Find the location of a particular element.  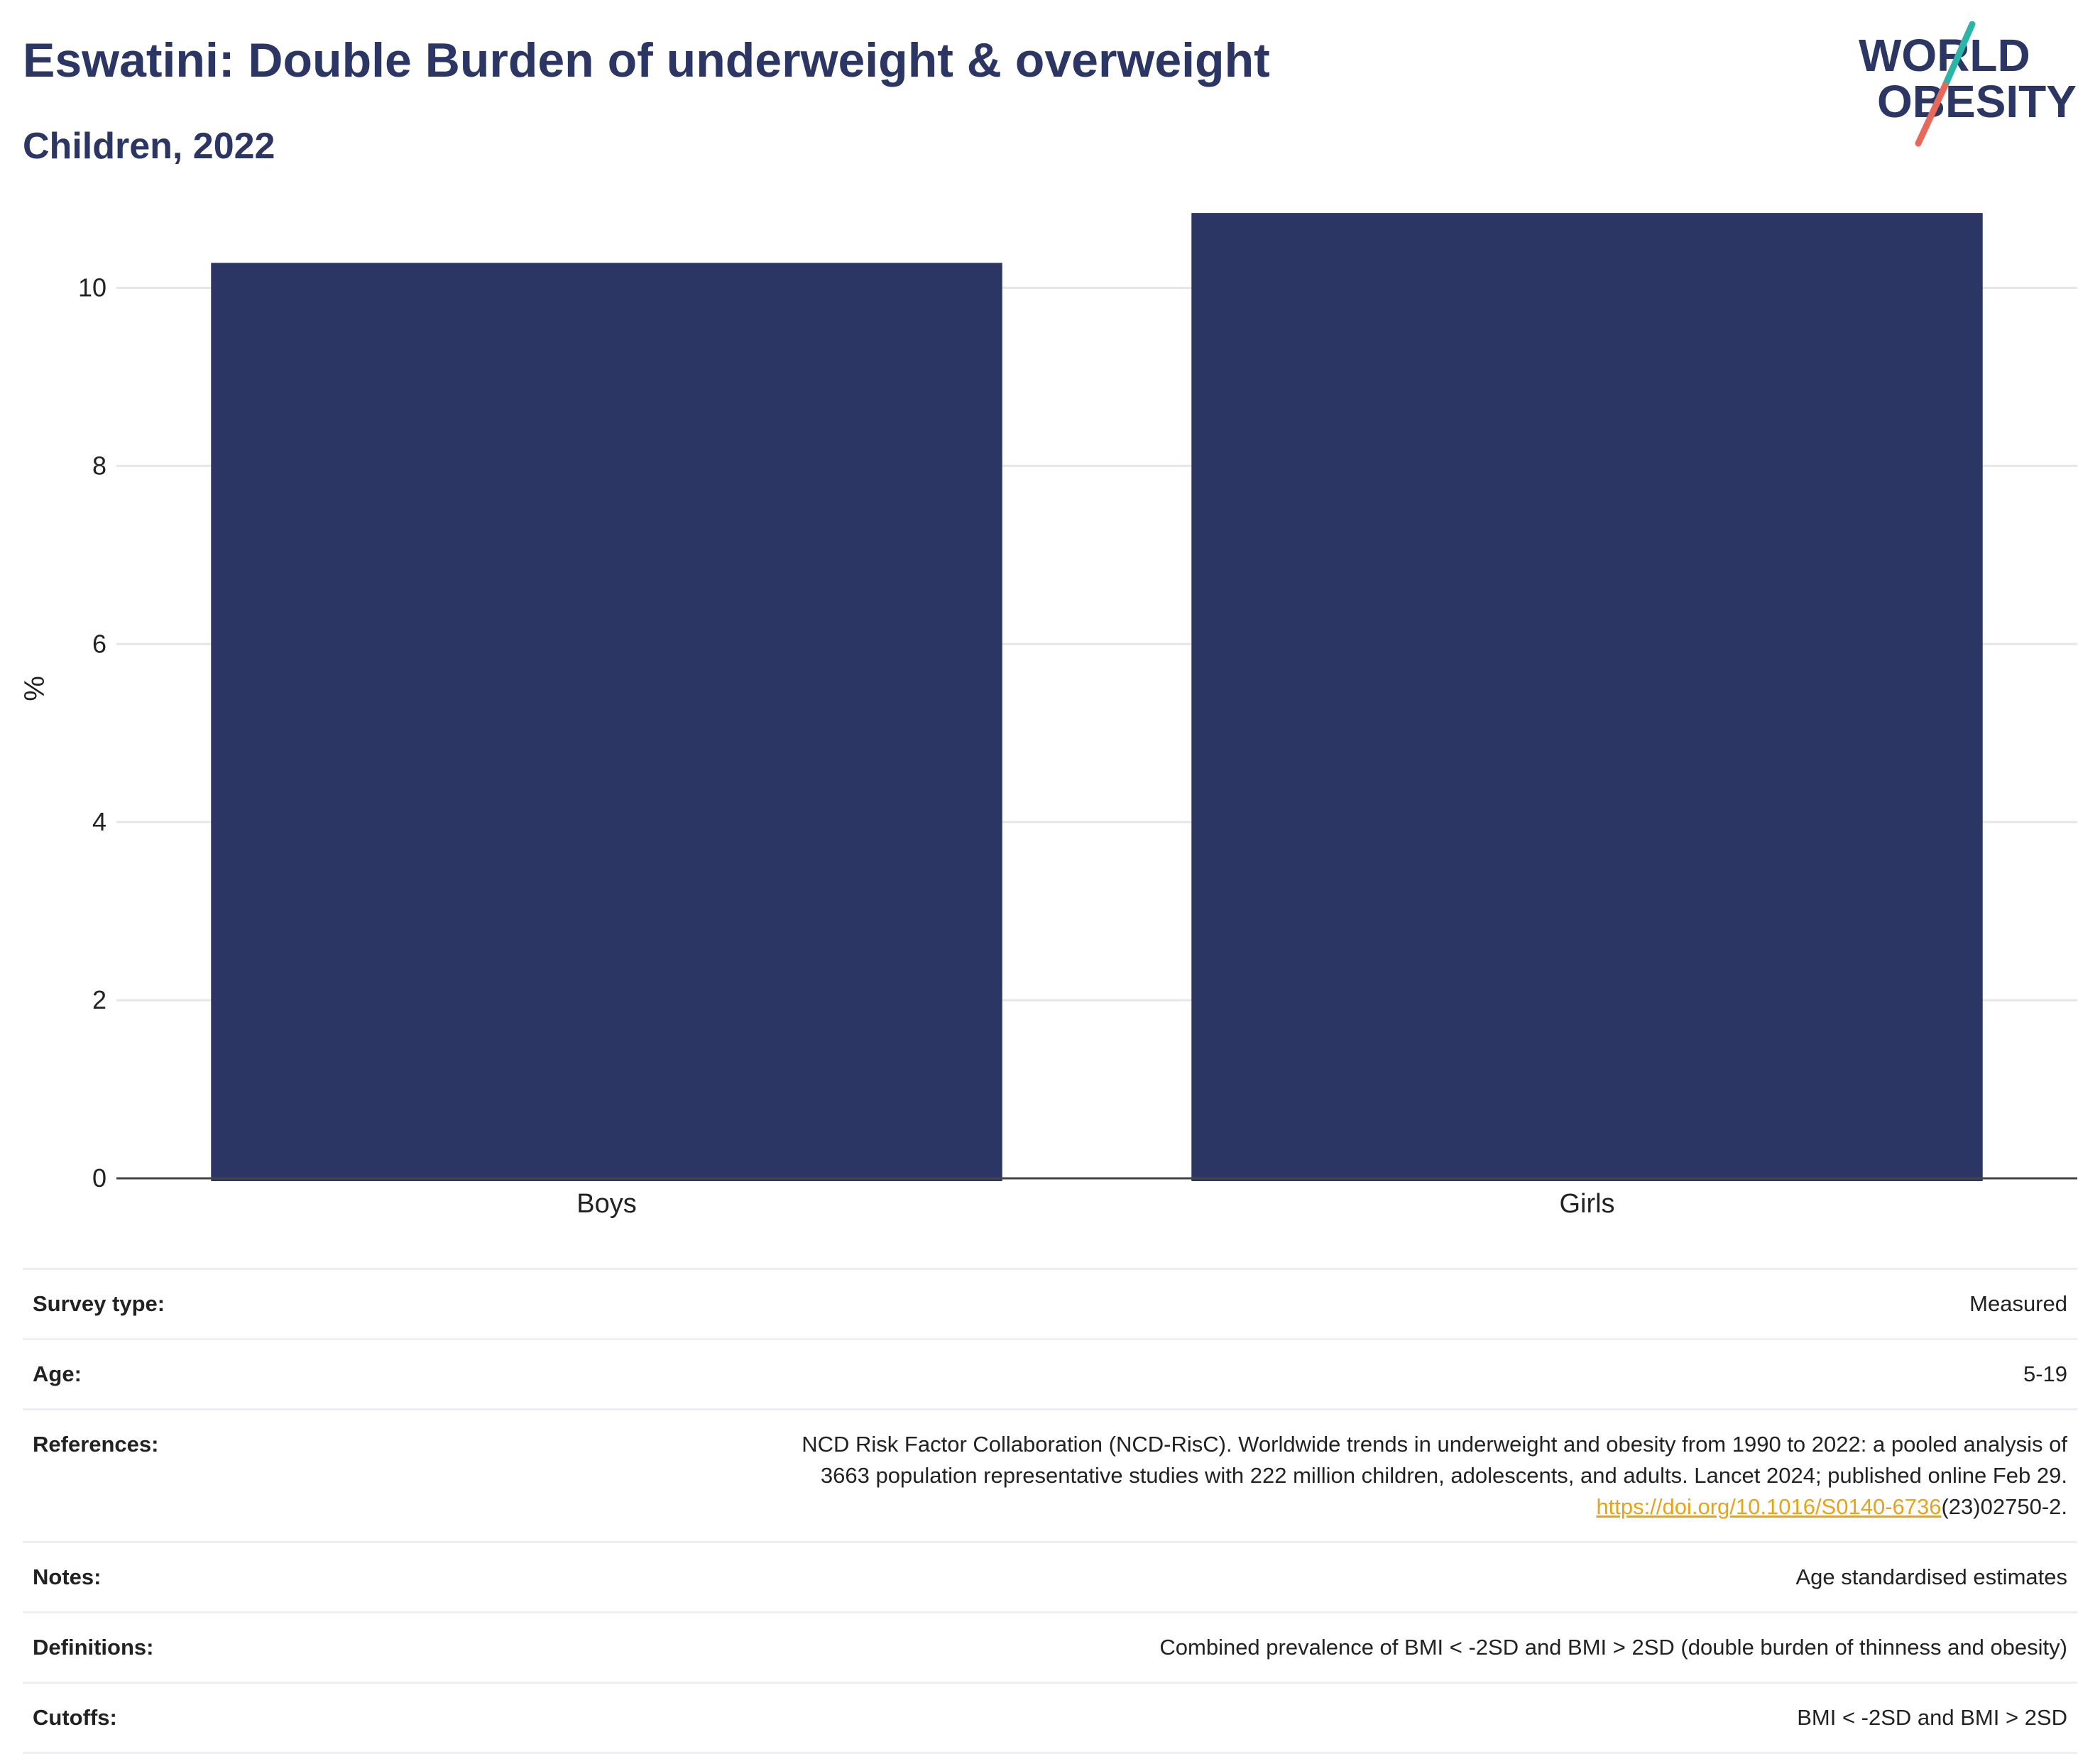

y-axis-label: % is located at coordinates (34, 688).